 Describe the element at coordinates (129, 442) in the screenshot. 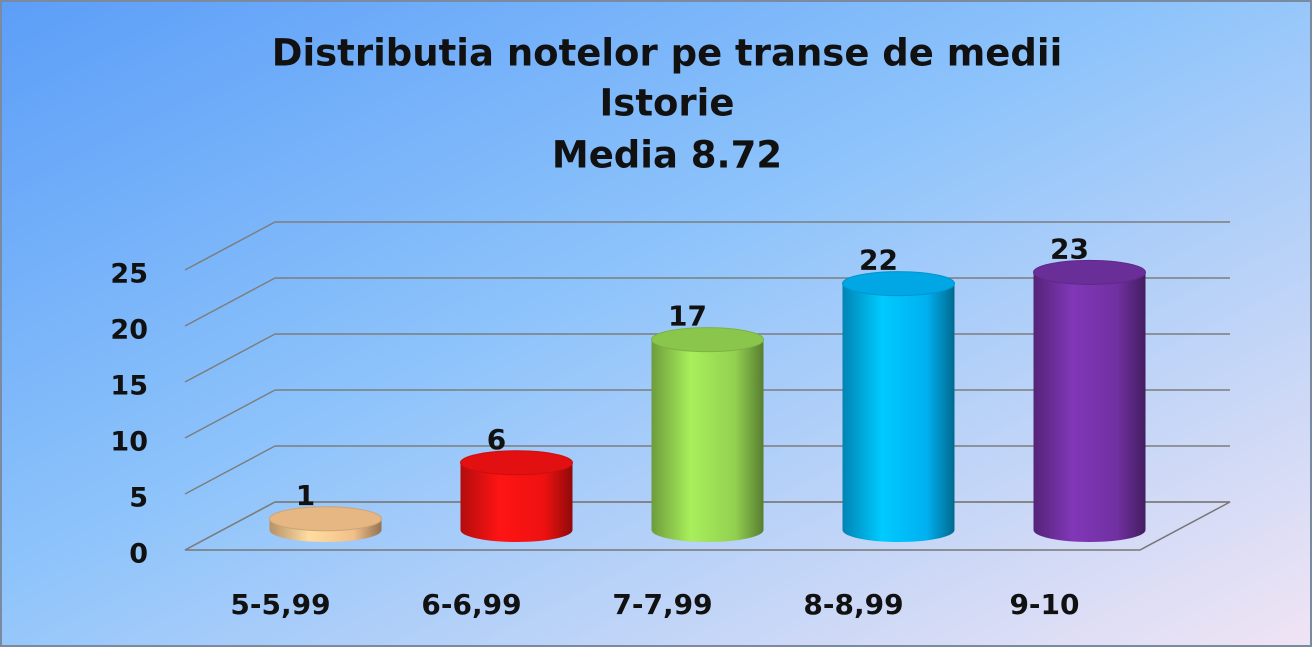

I see `y-tick-label: 10` at that location.